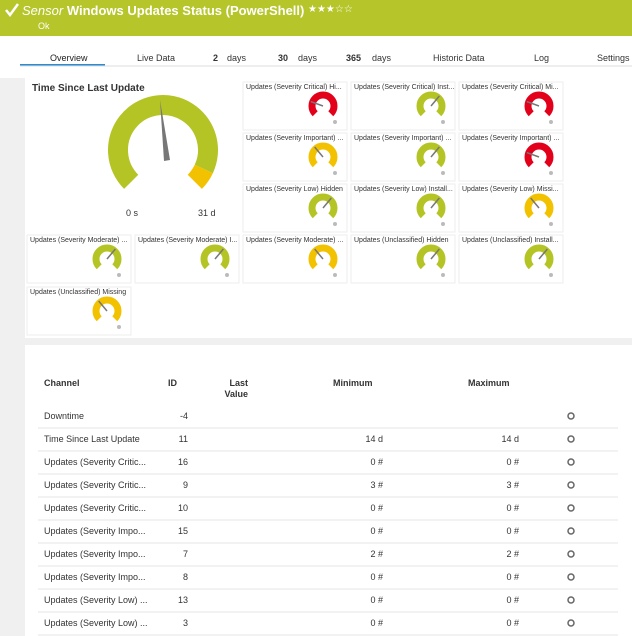 This screenshot has width=632, height=636. I want to click on tab: Overview, so click(69, 58).